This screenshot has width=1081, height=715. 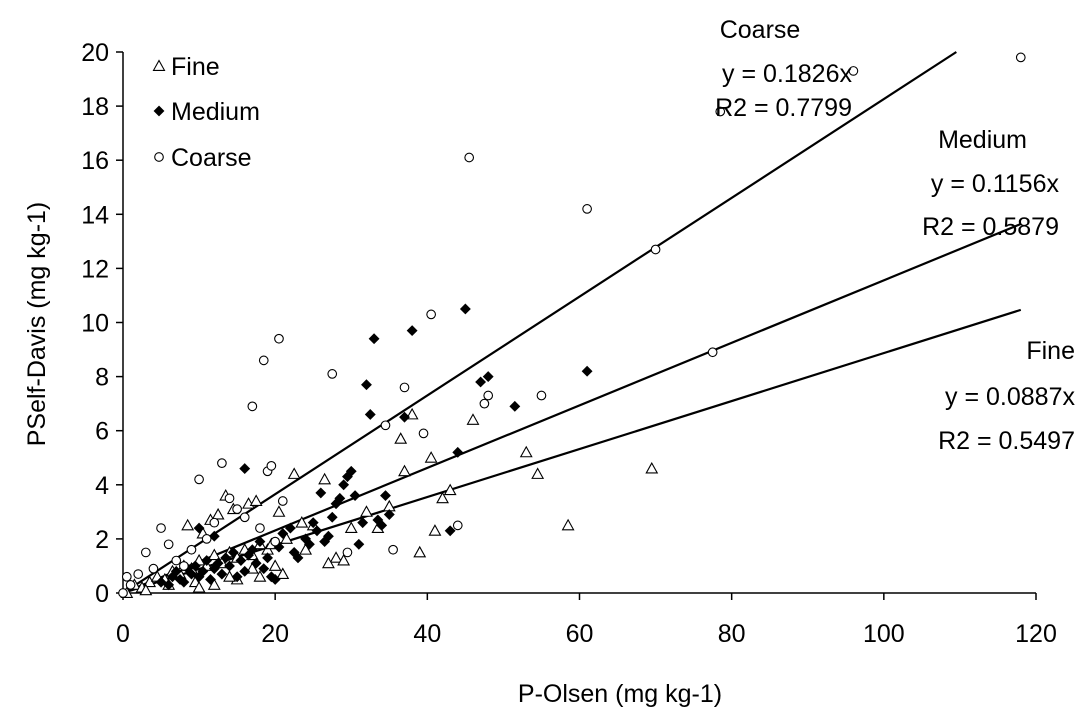 I want to click on annotation-medium-line-2: y = 0.1156x, so click(x=995, y=184).